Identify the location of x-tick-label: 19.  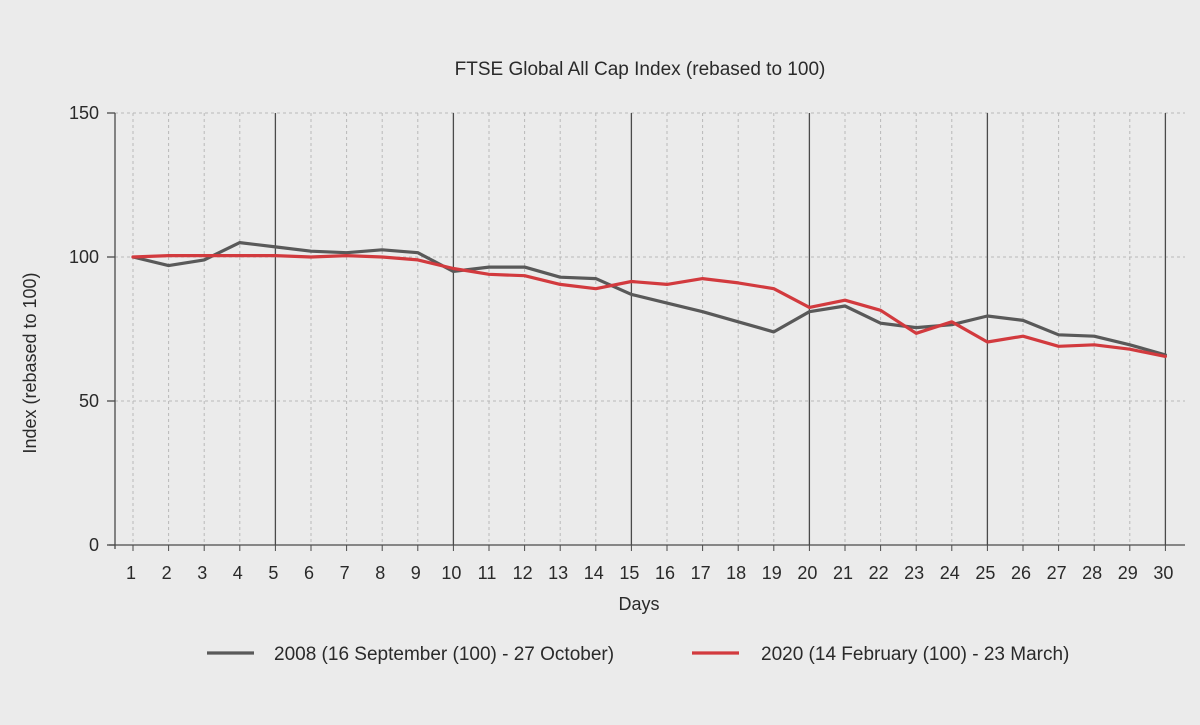
(772, 573).